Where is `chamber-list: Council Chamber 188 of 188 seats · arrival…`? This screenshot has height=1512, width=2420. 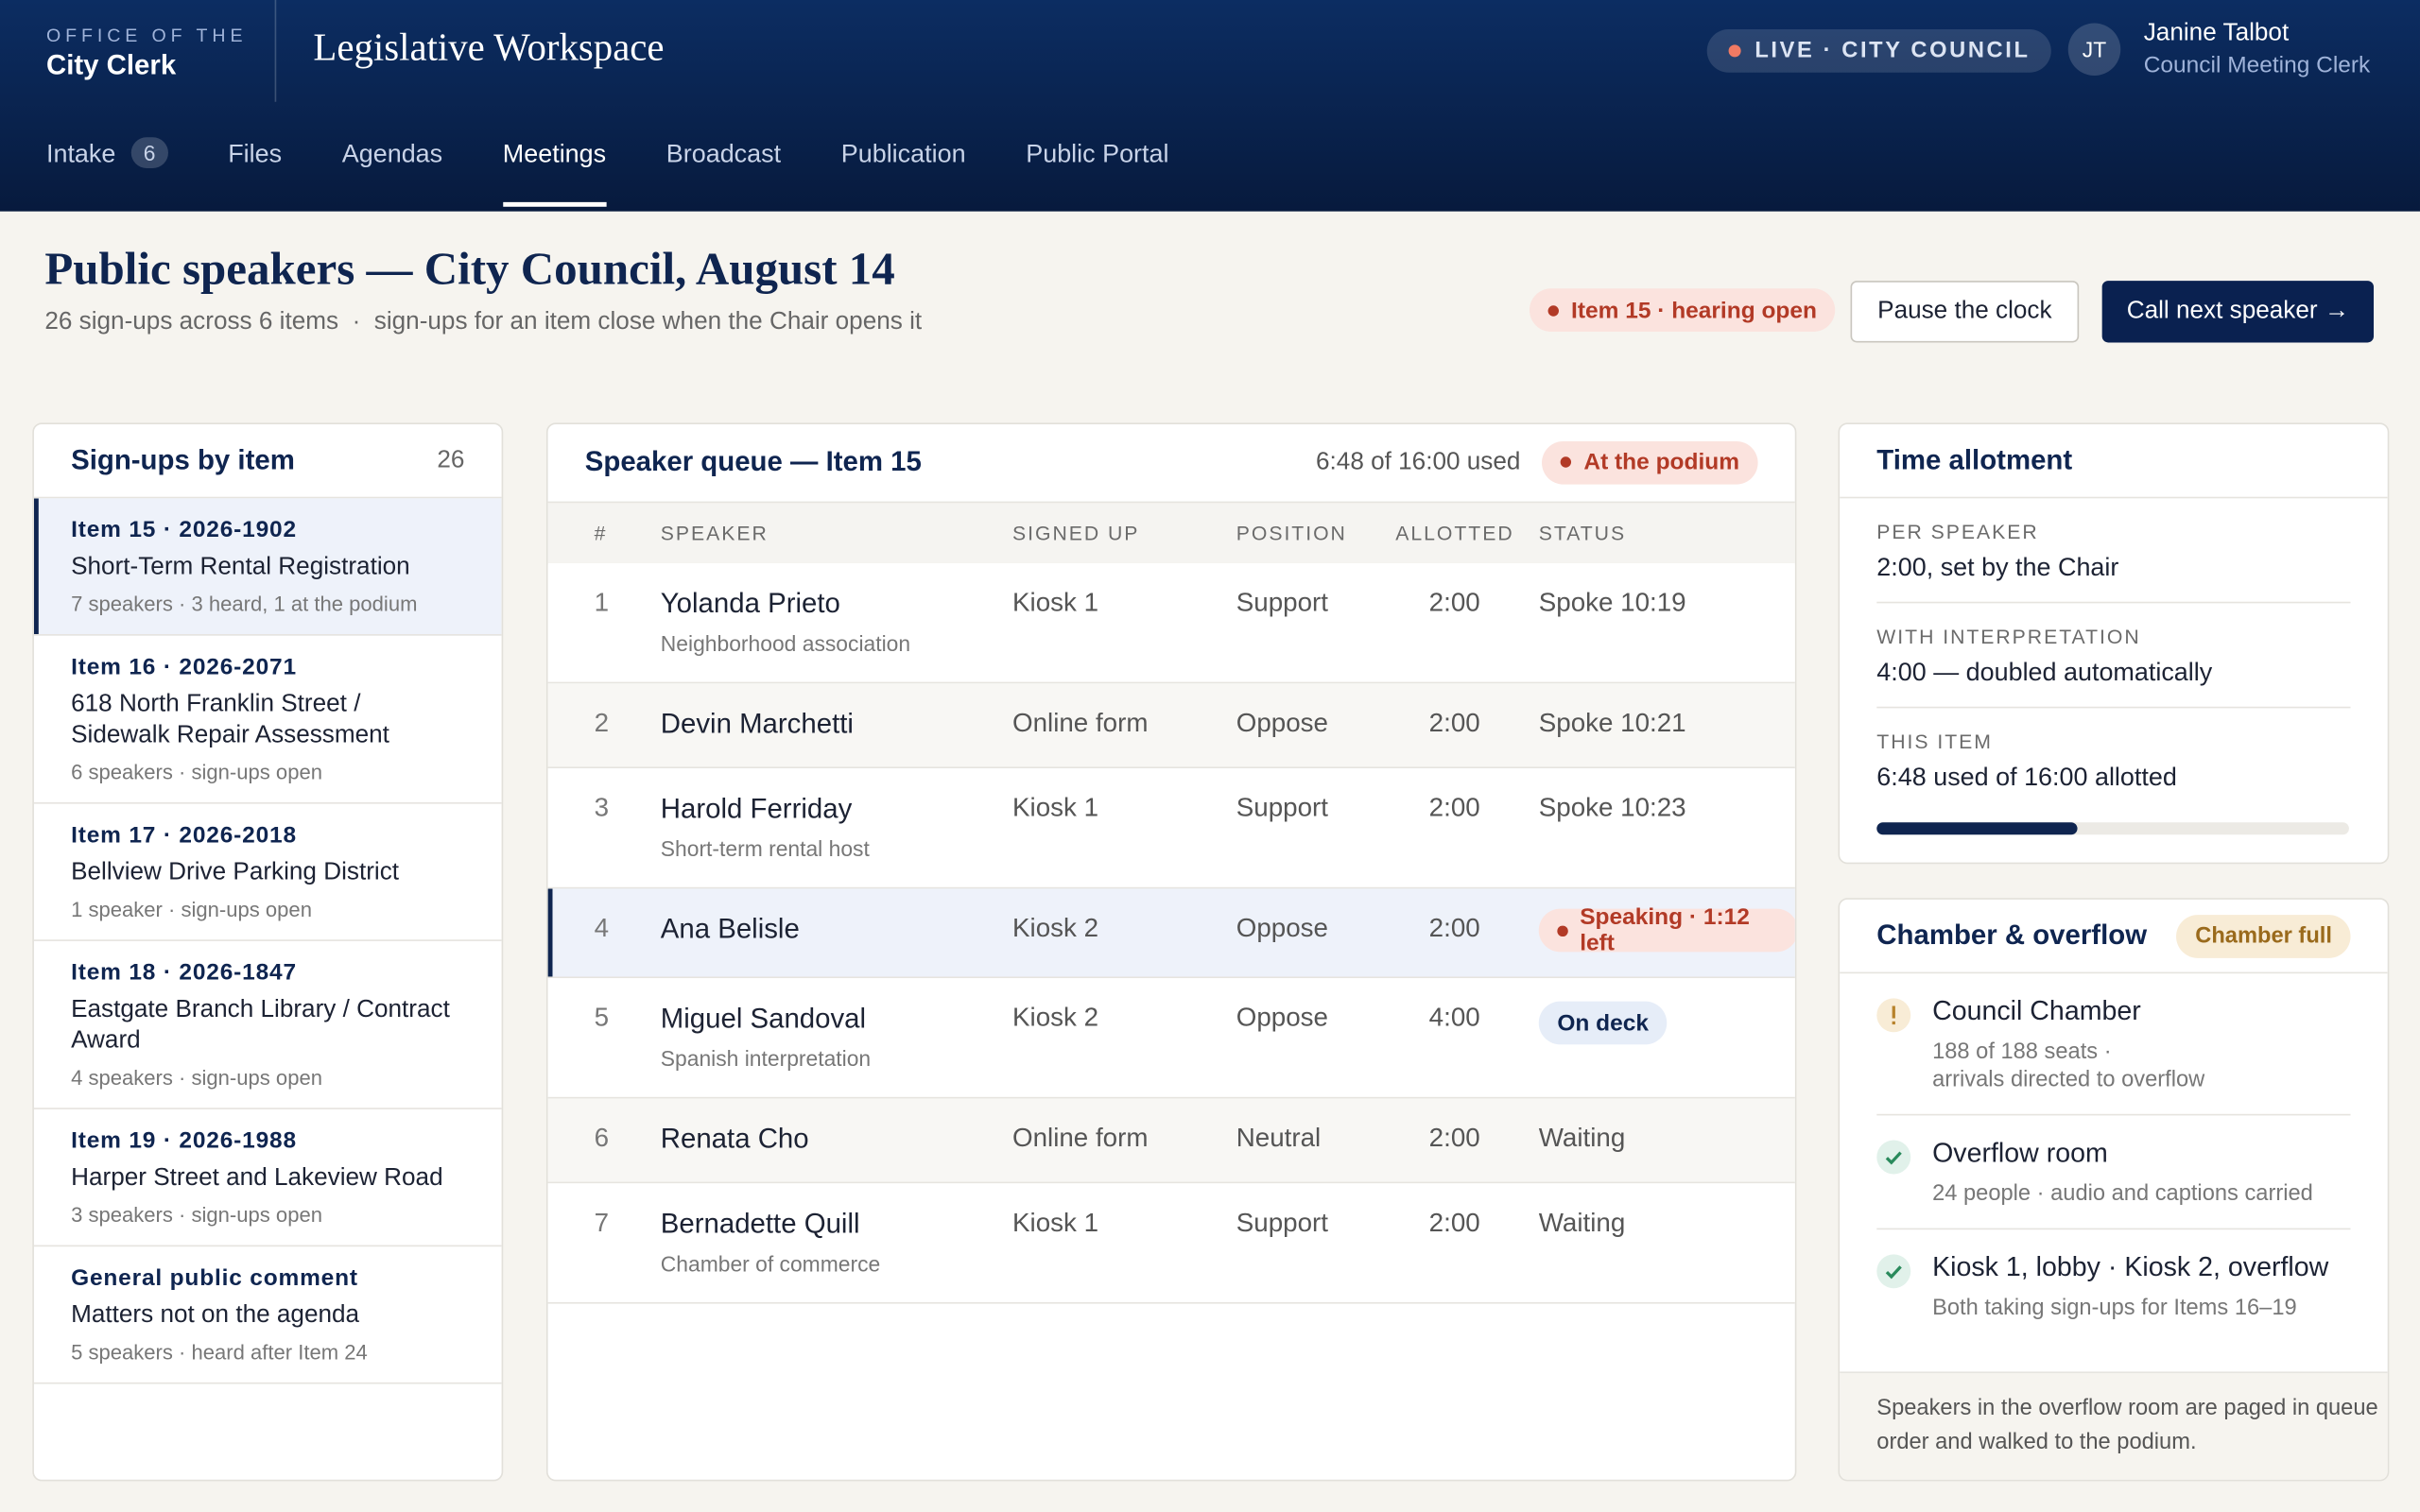 chamber-list: Council Chamber 188 of 188 seats · arrival… is located at coordinates (2114, 1157).